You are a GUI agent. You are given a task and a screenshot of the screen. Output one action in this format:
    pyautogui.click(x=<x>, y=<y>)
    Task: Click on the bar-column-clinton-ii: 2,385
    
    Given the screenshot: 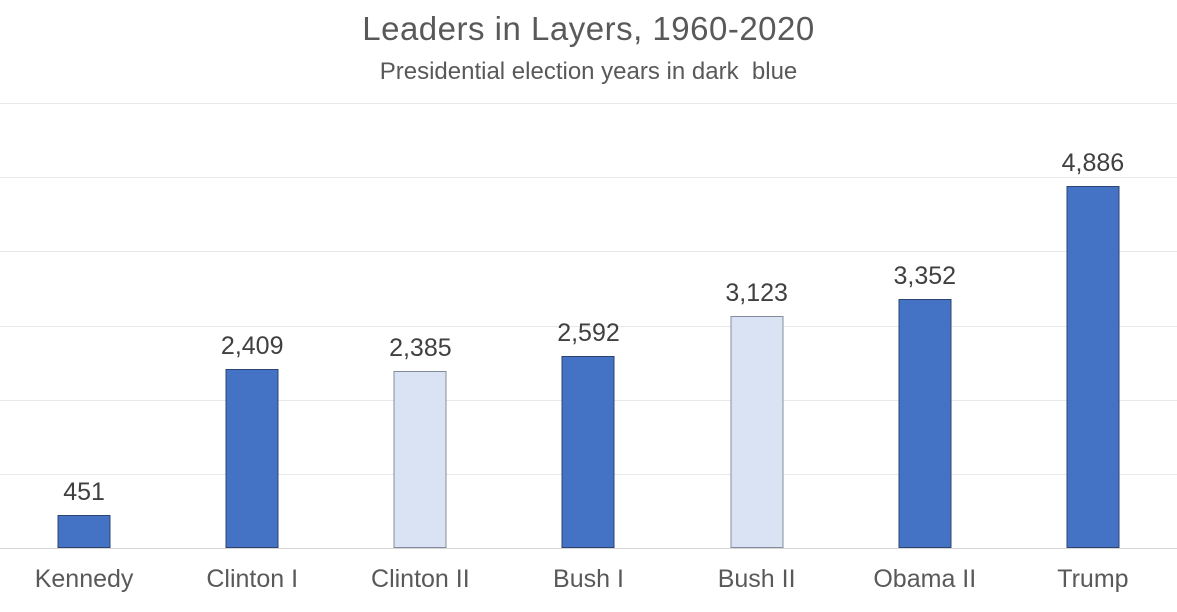 What is the action you would take?
    pyautogui.click(x=420, y=325)
    